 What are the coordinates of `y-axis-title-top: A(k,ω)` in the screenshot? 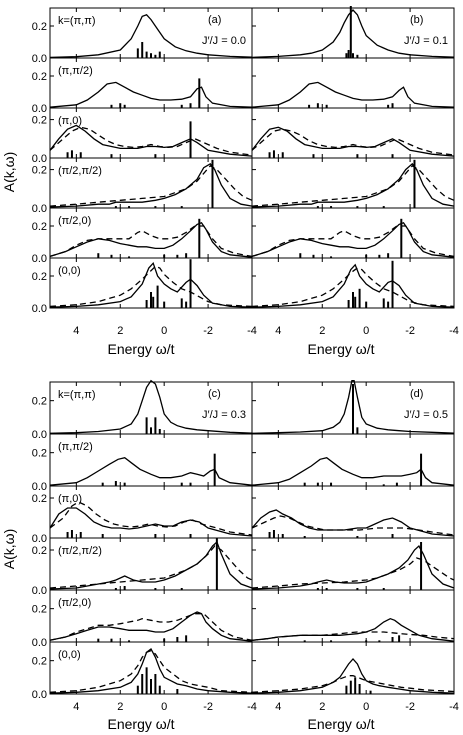 It's located at (9, 172).